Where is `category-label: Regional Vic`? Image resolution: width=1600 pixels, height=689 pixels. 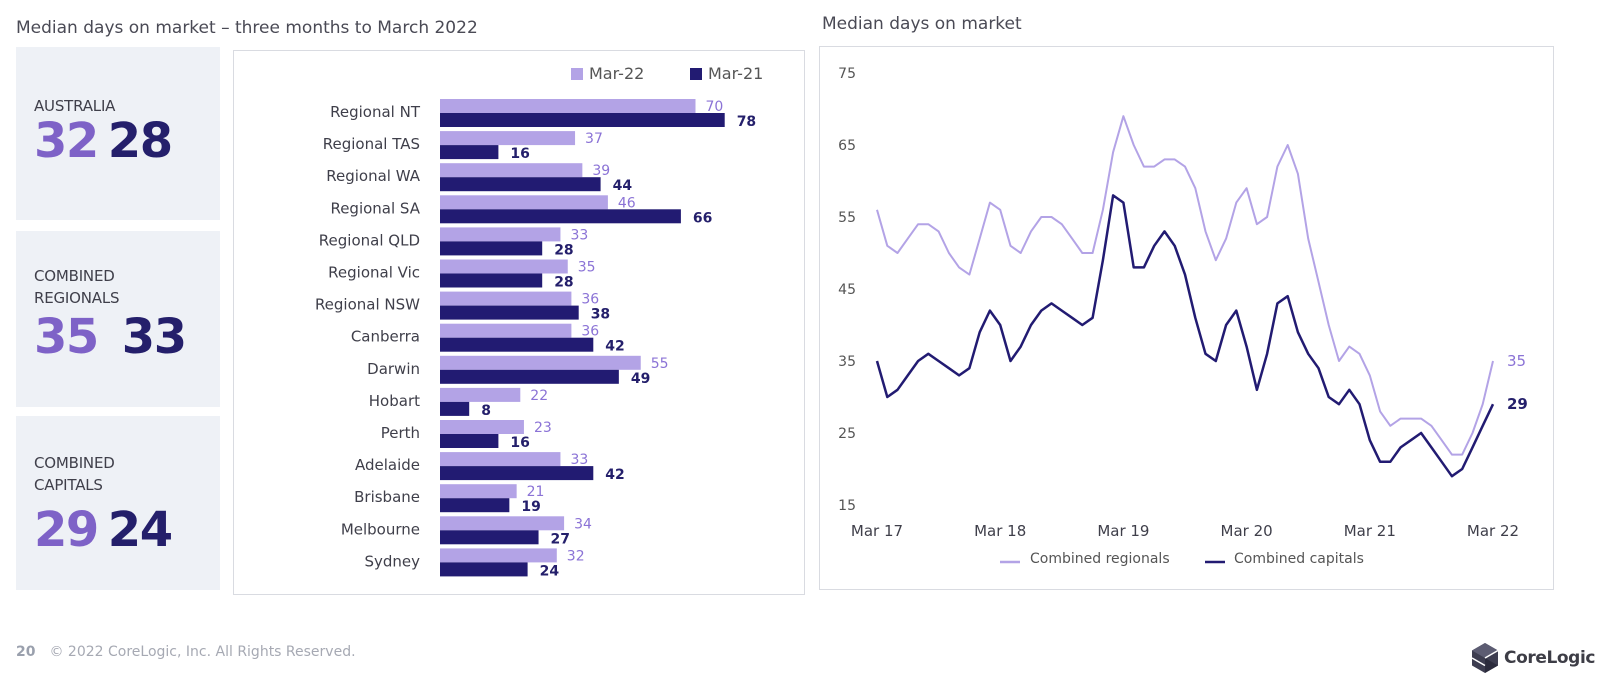
category-label: Regional Vic is located at coordinates (374, 273).